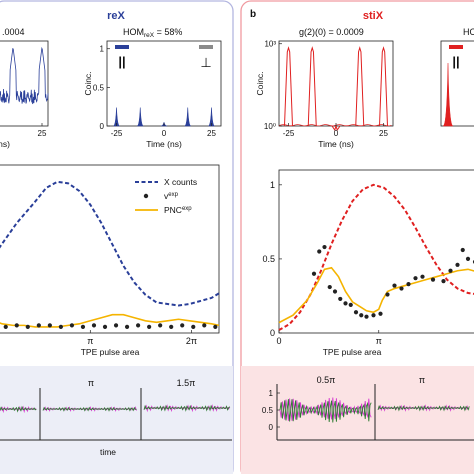 The width and height of the screenshot is (474, 474). I want to click on y-tick-label: 1, so click(272, 185).